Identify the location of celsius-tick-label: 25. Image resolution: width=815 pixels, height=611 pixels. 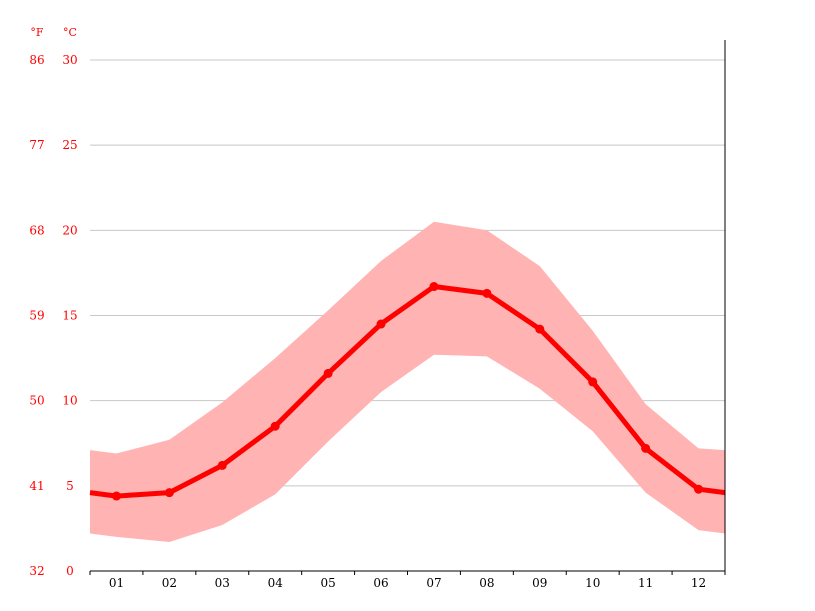
(69, 145).